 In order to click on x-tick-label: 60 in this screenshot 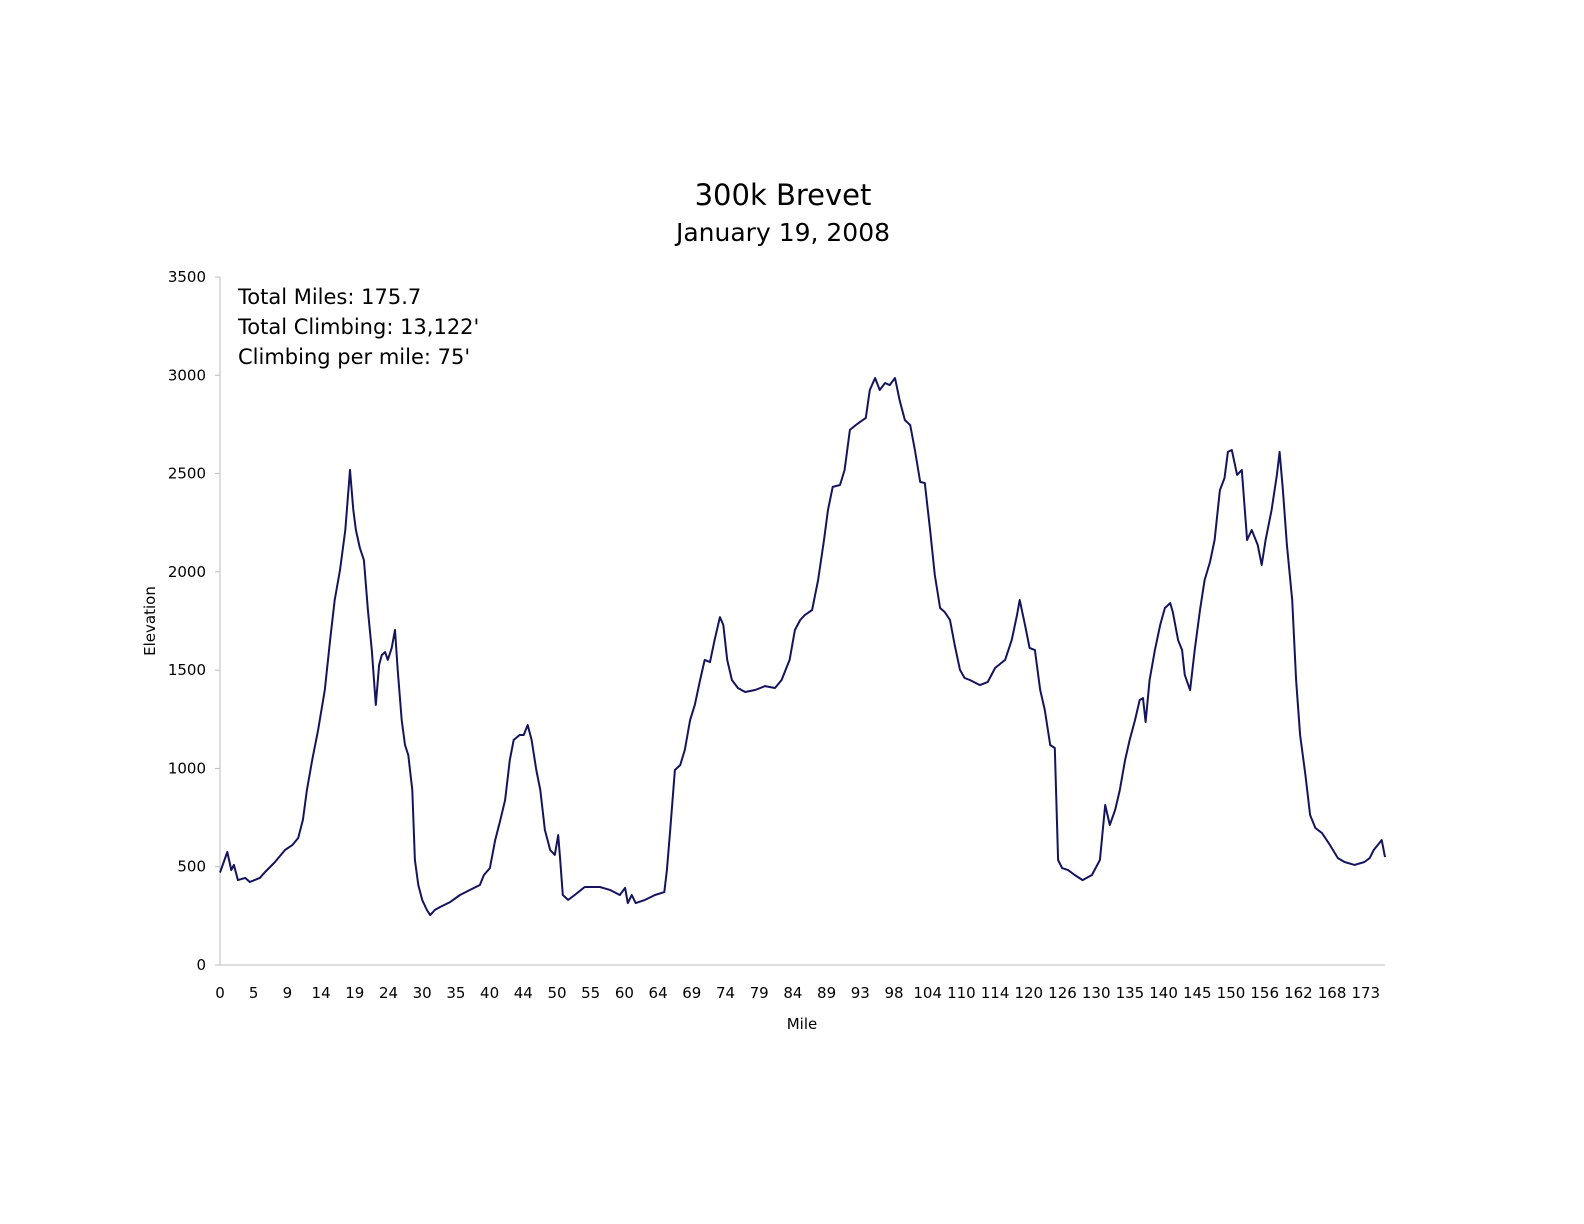, I will do `click(624, 993)`.